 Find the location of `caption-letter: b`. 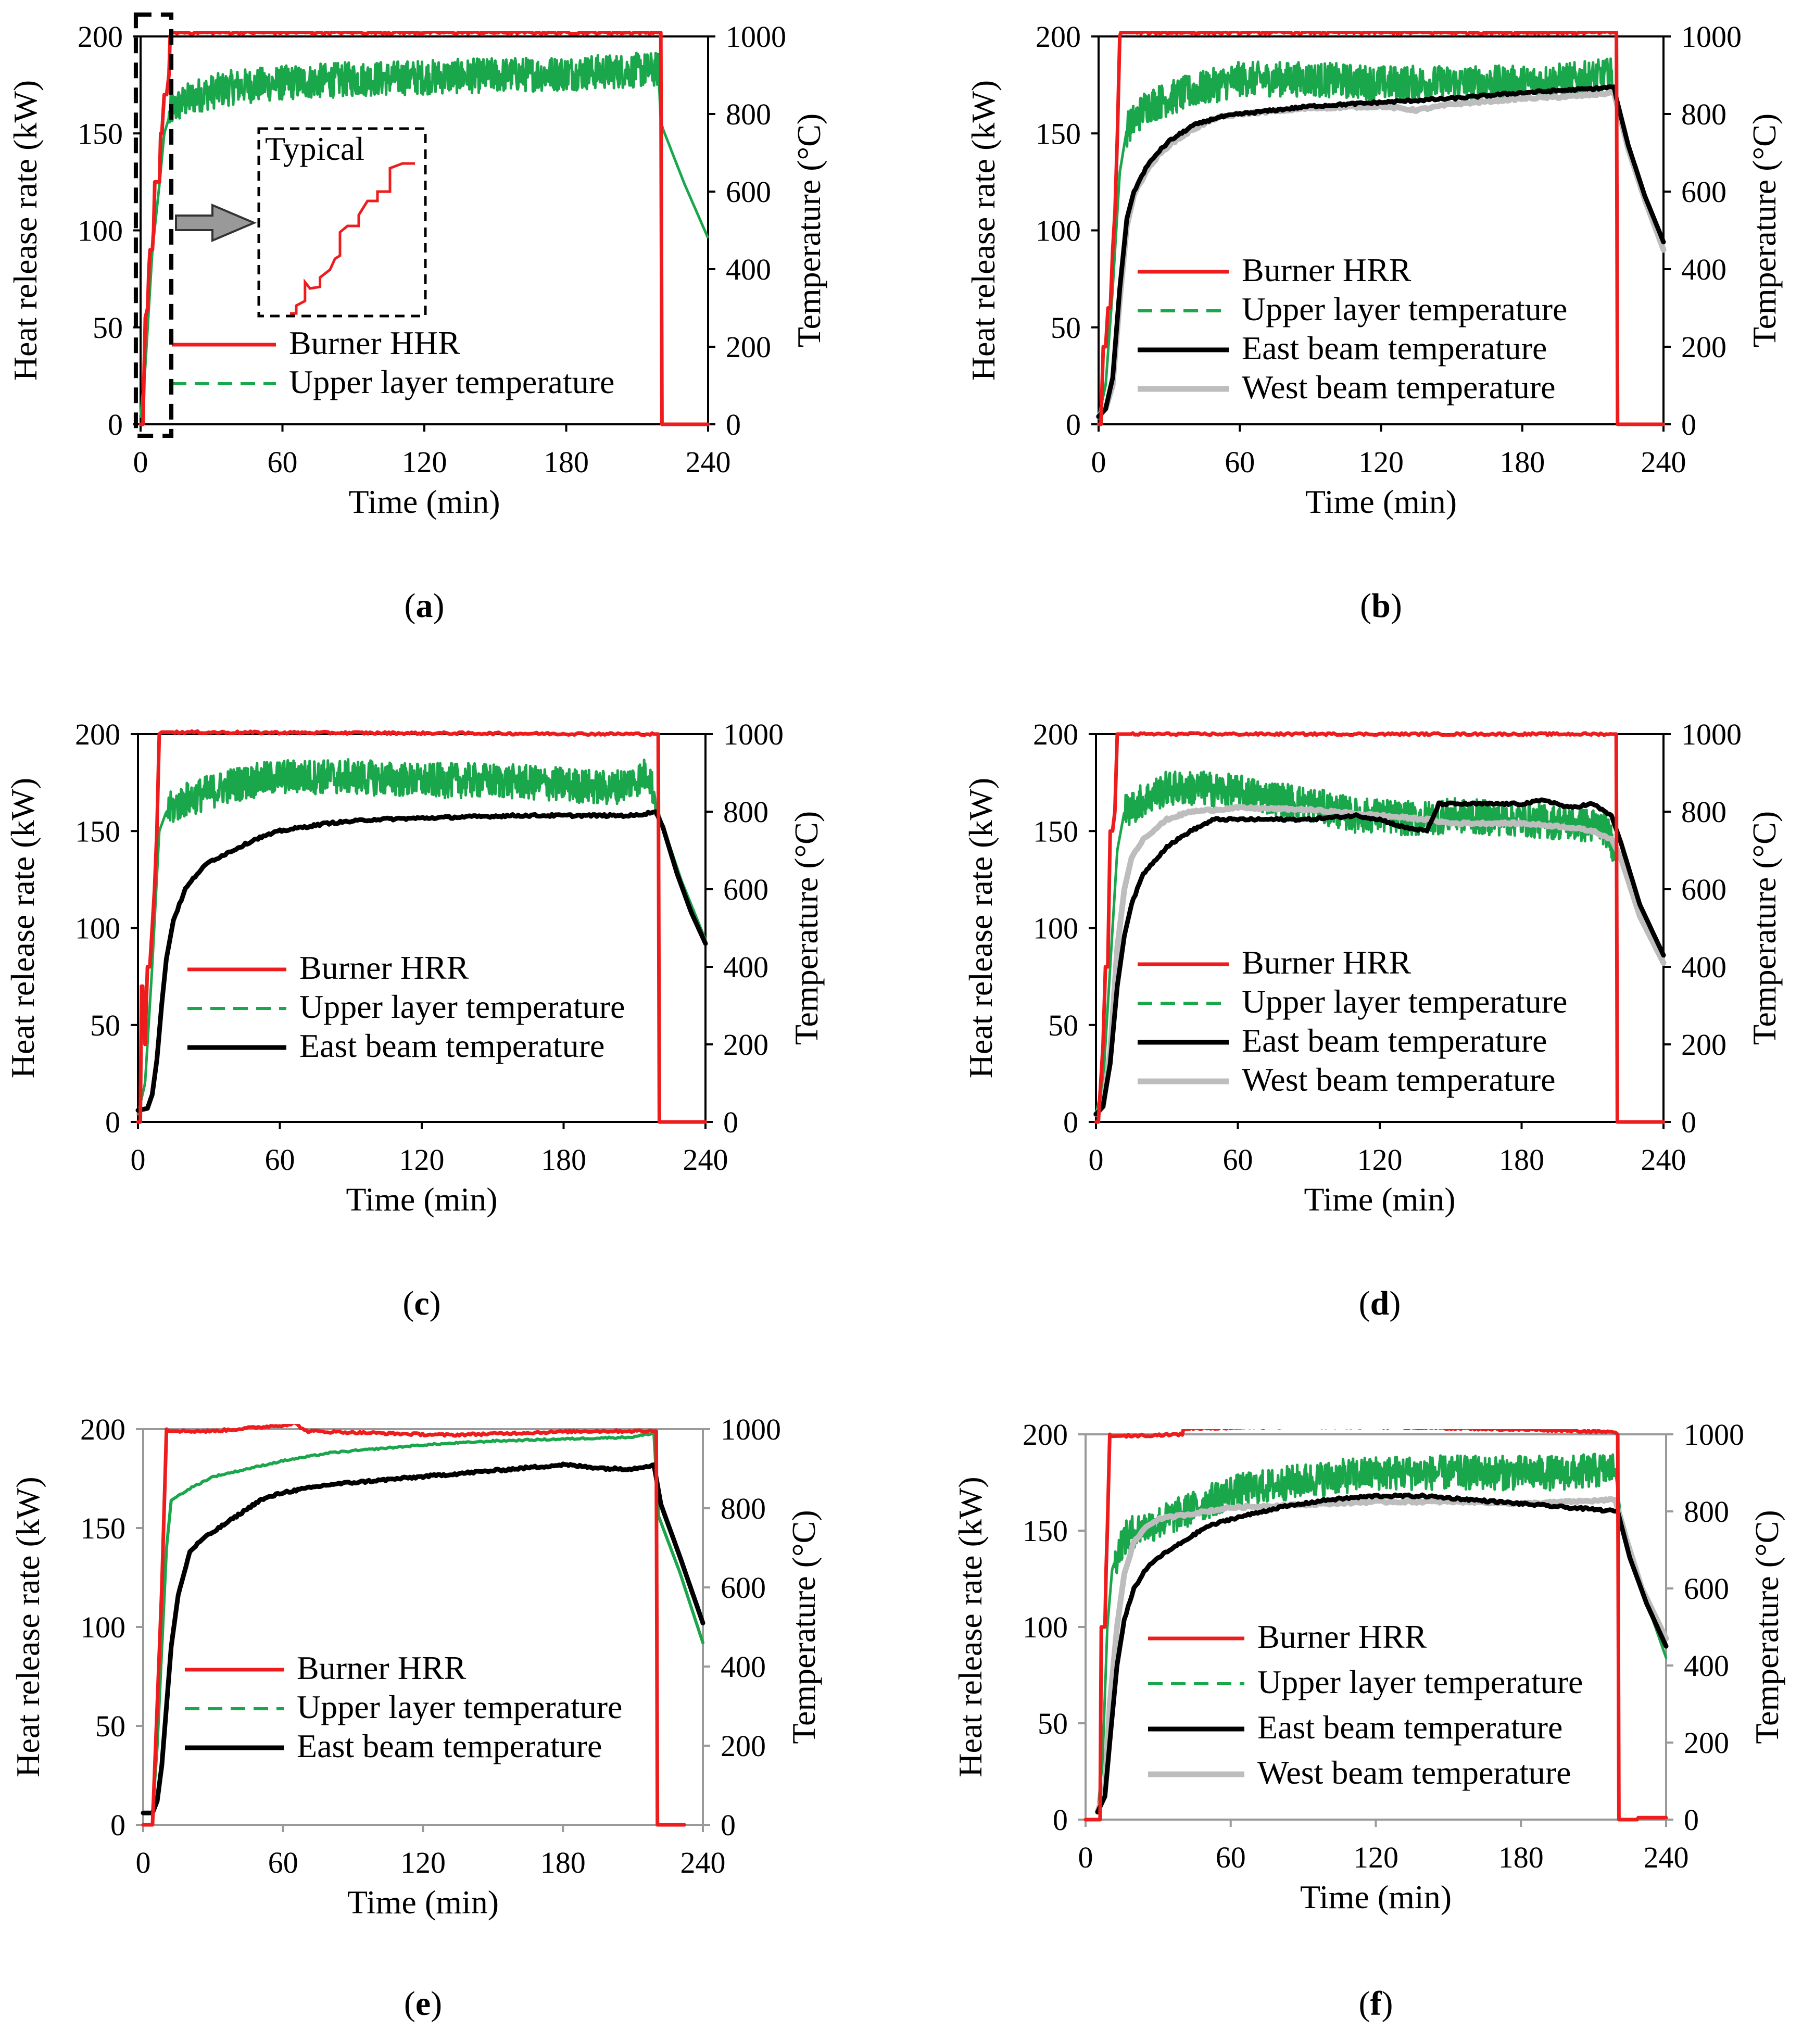

caption-letter: b is located at coordinates (1381, 606).